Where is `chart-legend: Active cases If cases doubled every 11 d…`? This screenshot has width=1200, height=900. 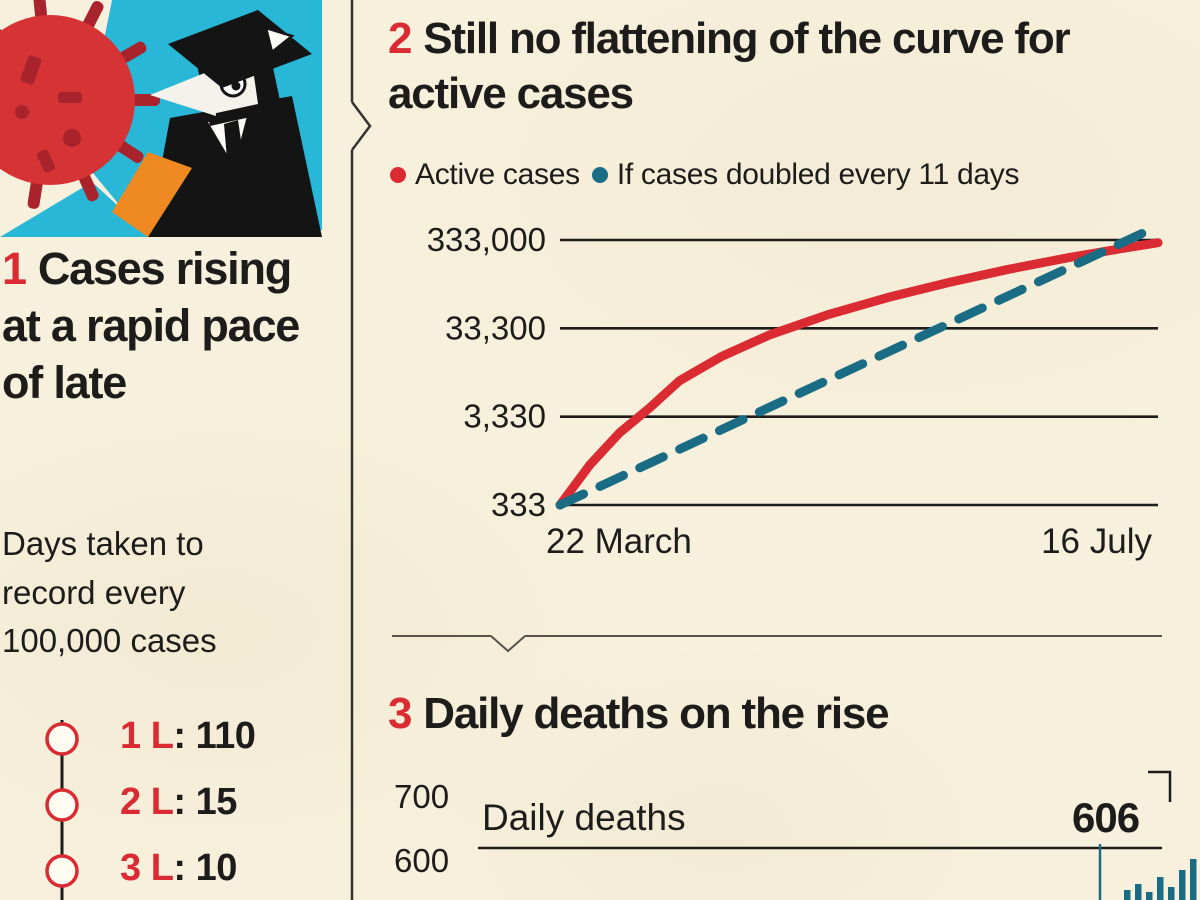
chart-legend: Active cases If cases doubled every 11 d… is located at coordinates (704, 175).